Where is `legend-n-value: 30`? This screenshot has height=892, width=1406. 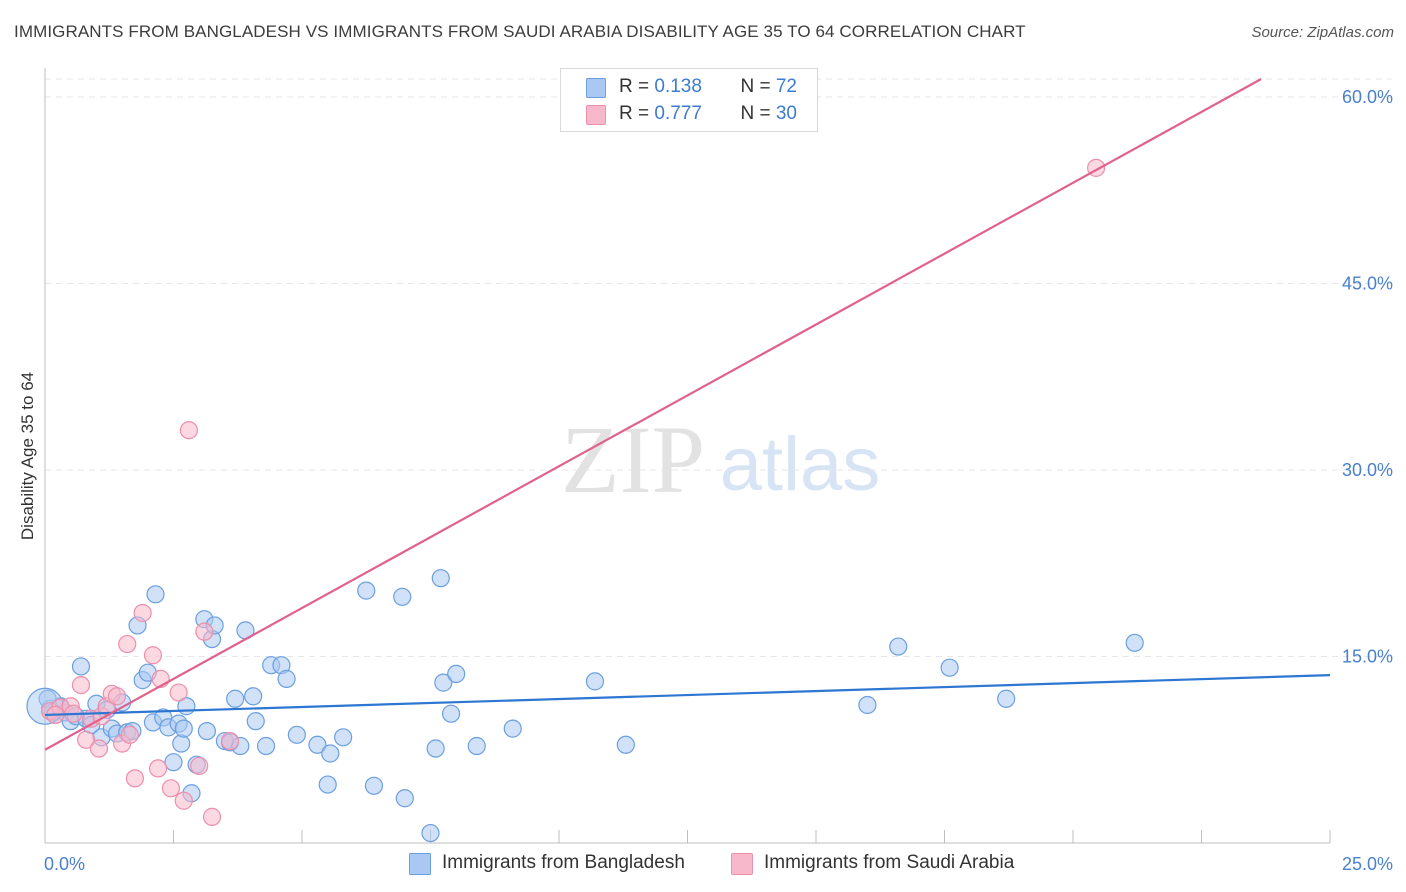
legend-n-value: 30 is located at coordinates (786, 113).